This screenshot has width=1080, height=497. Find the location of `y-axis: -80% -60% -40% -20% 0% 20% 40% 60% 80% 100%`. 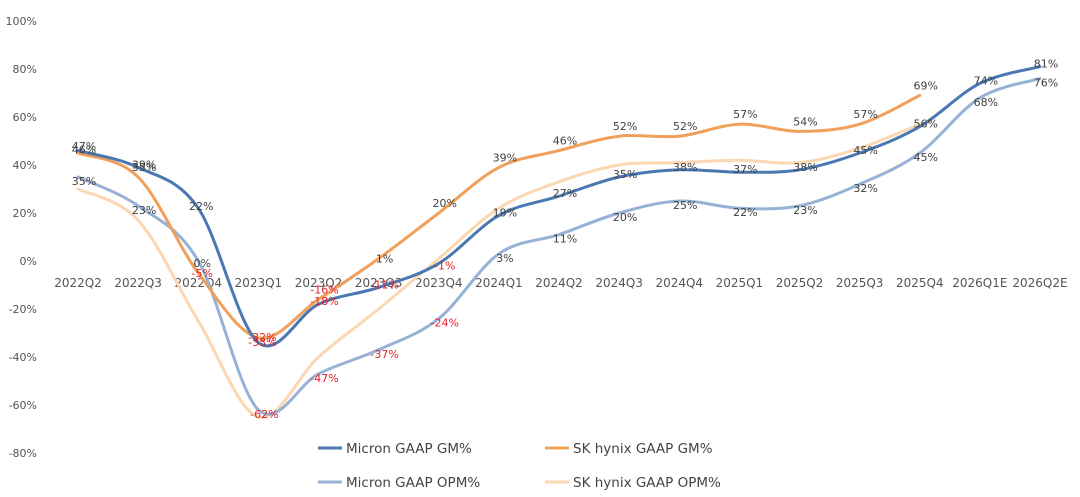

y-axis: -80% -60% -40% -20% 0% 20% 40% 60% 80% 100% is located at coordinates (21, 237).